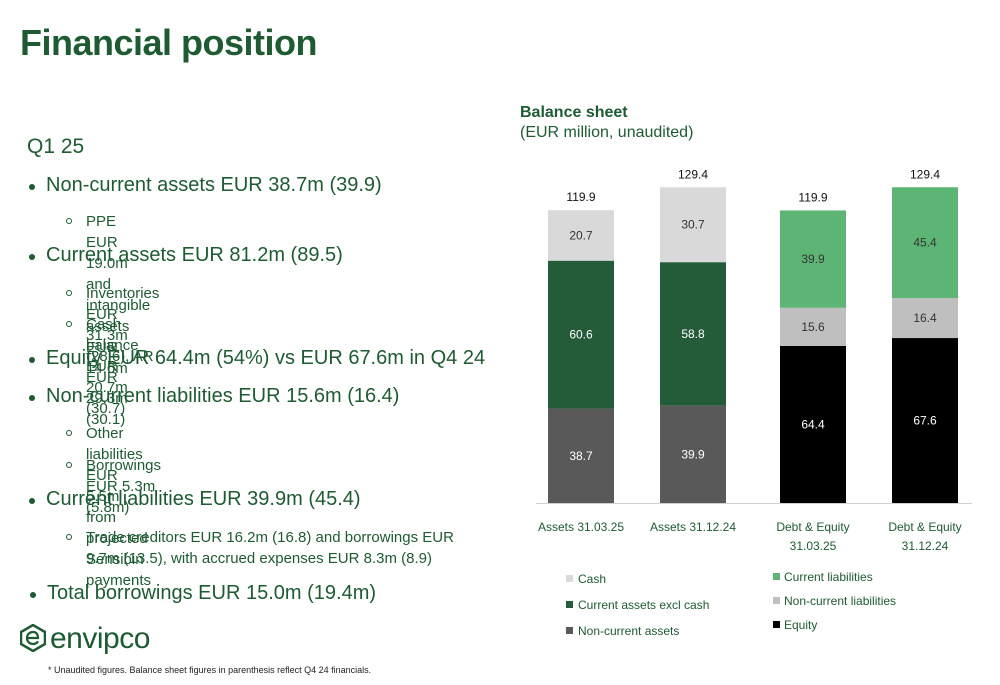  Describe the element at coordinates (112, 366) in the screenshot. I see `sub-bullet-text: Cash balance EUR 20.7m (30.7)` at that location.